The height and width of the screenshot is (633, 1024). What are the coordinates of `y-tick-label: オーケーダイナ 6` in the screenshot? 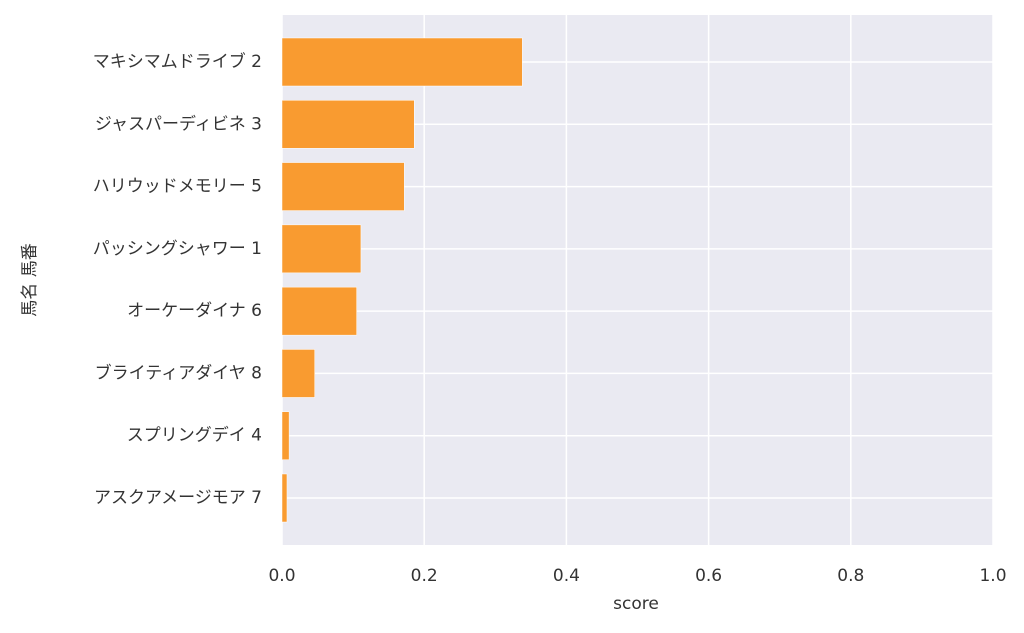 It's located at (194, 311).